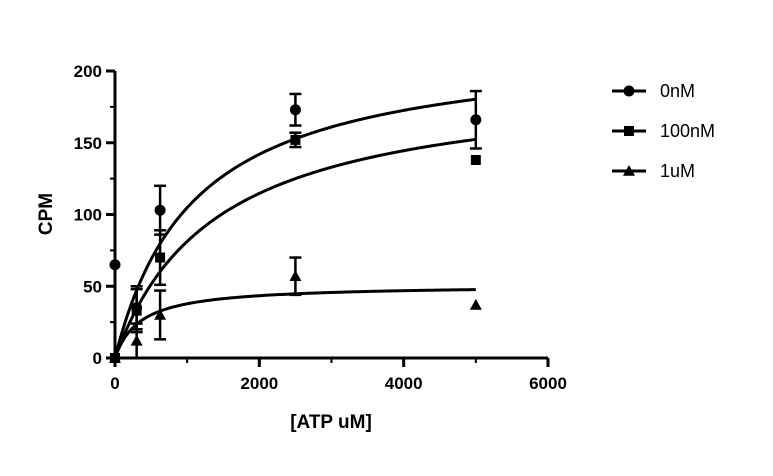  What do you see at coordinates (92, 286) in the screenshot?
I see `y-tick-label: 50` at bounding box center [92, 286].